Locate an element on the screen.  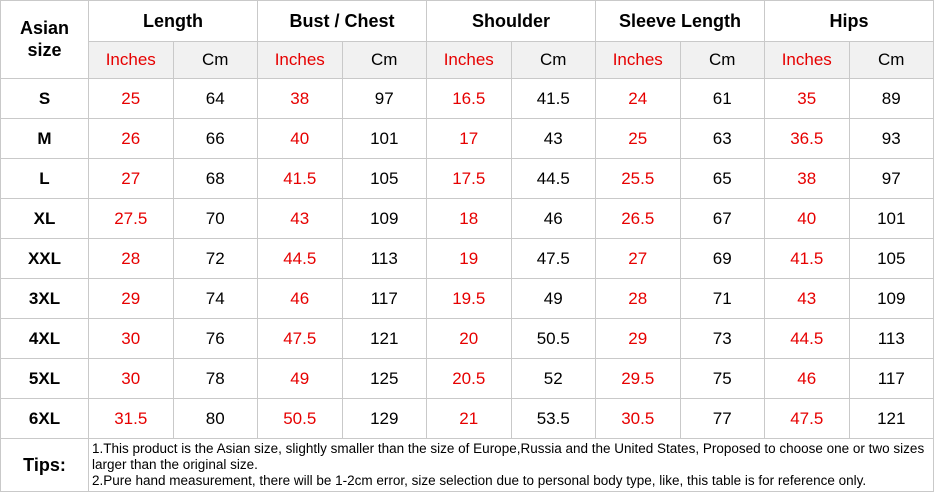
value-cm: 70 is located at coordinates (215, 218).